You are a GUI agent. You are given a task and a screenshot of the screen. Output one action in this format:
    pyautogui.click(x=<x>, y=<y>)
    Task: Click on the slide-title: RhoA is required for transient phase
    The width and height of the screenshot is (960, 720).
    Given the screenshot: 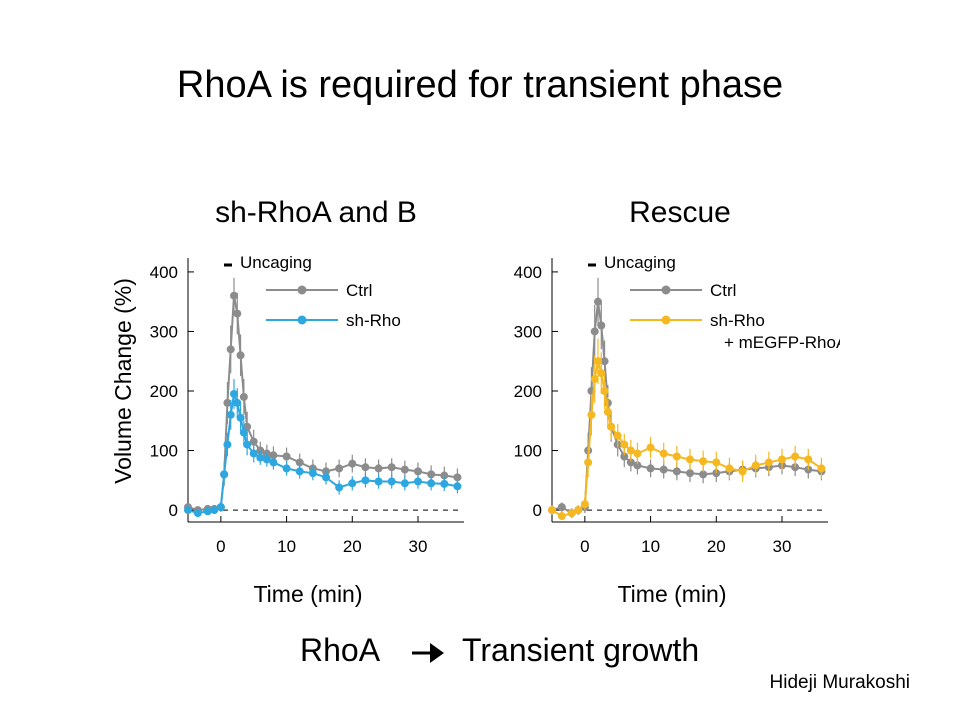 What is the action you would take?
    pyautogui.click(x=480, y=85)
    